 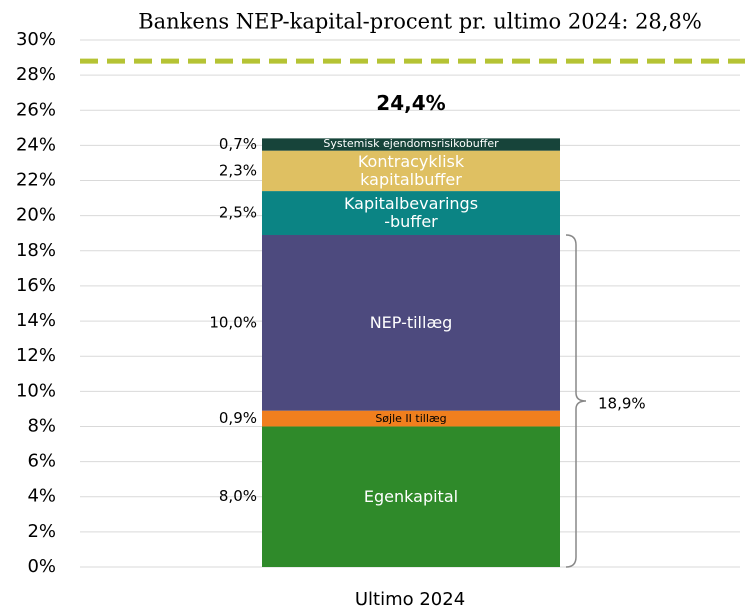 I want to click on y-tick-label: 12%, so click(x=36, y=355).